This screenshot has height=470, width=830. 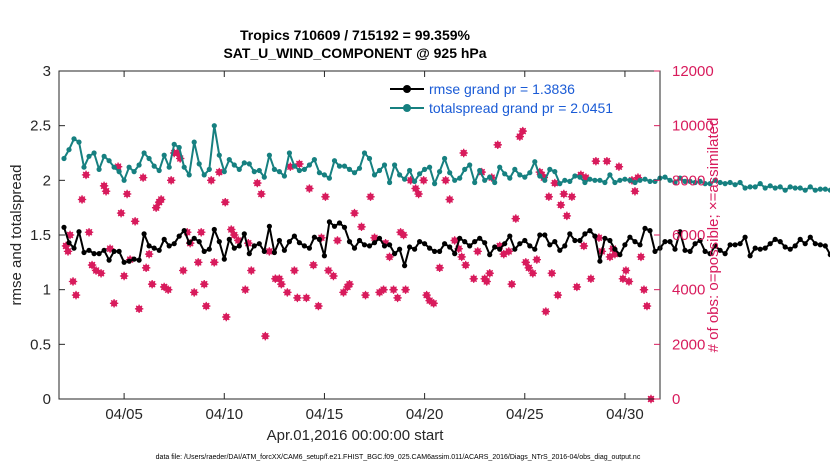 I want to click on y2-tick-label: 12000, so click(x=693, y=71).